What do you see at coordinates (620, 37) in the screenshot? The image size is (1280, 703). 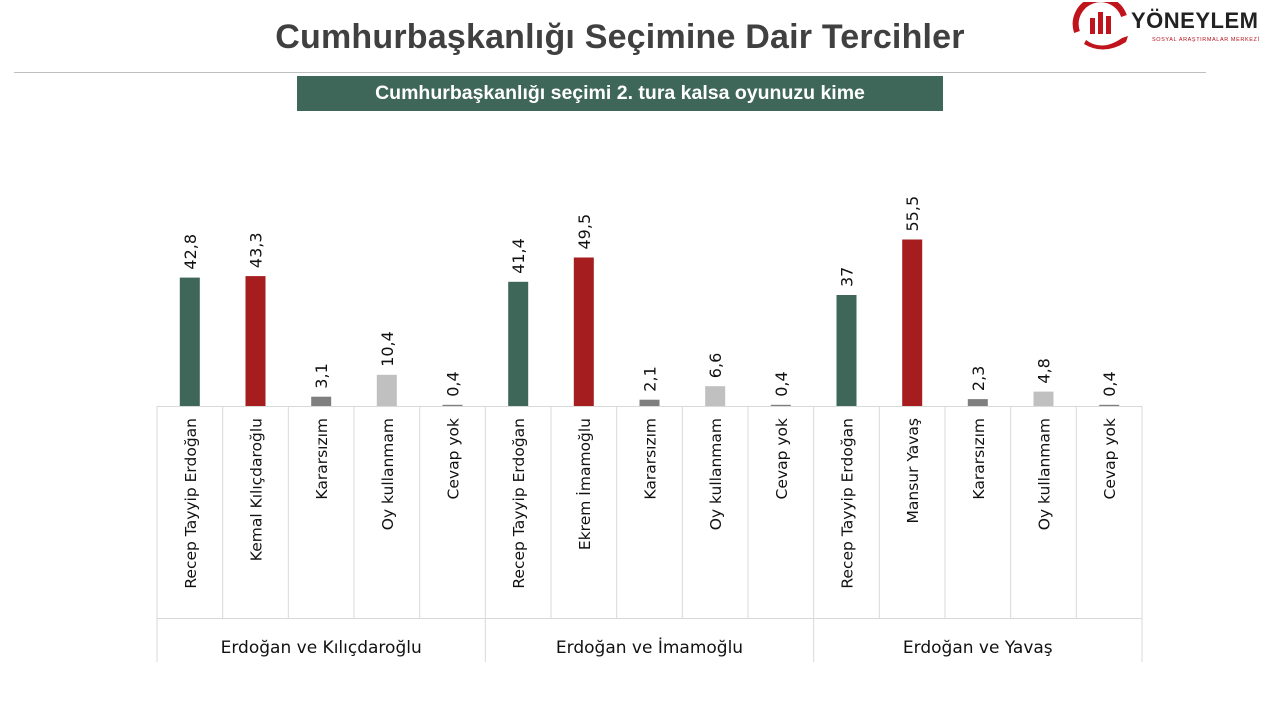 I see `page-title: Cumhurbaşkanlığı Seçimine Dair Tercihler` at bounding box center [620, 37].